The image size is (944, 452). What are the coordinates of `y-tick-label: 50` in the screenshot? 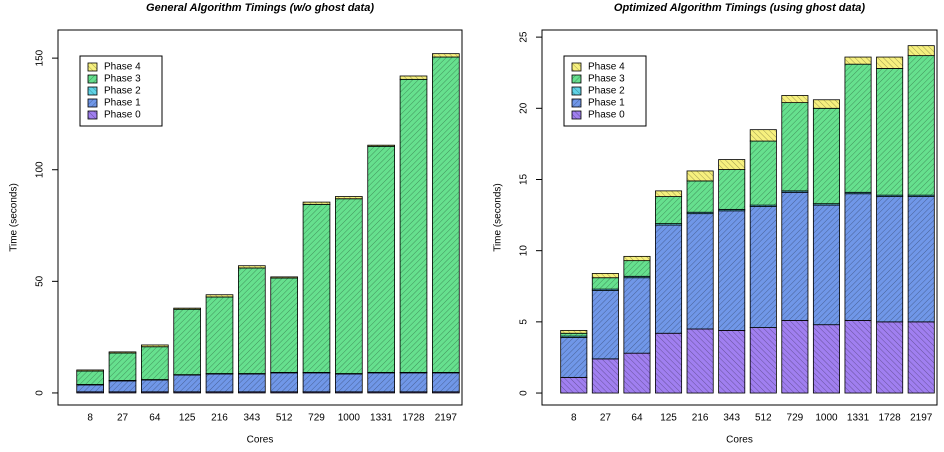 It's located at (40, 281).